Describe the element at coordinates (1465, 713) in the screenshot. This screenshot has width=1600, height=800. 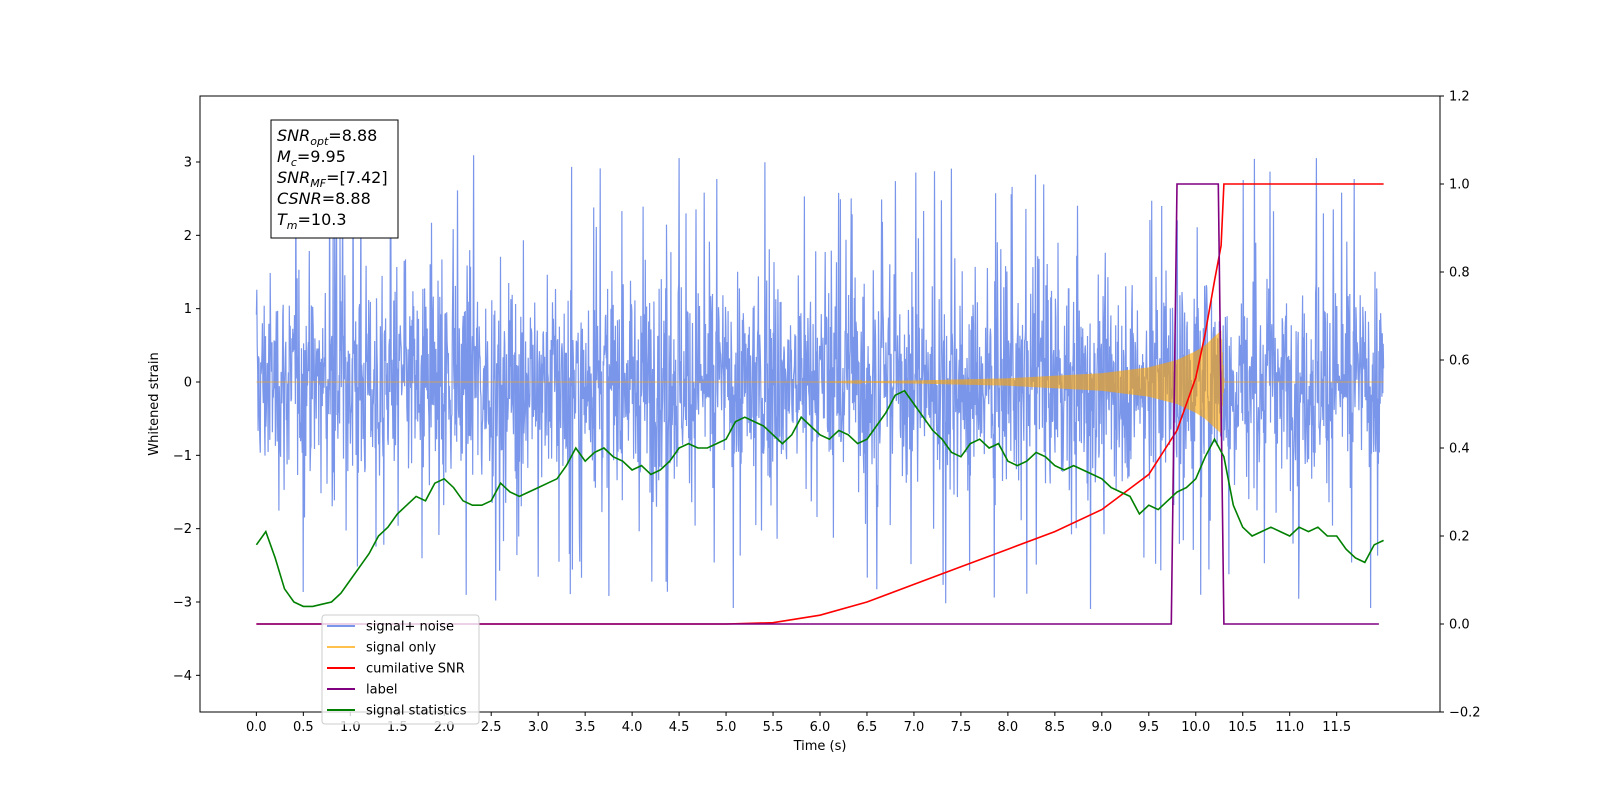
I see `y2-tick-label: −0.2` at that location.